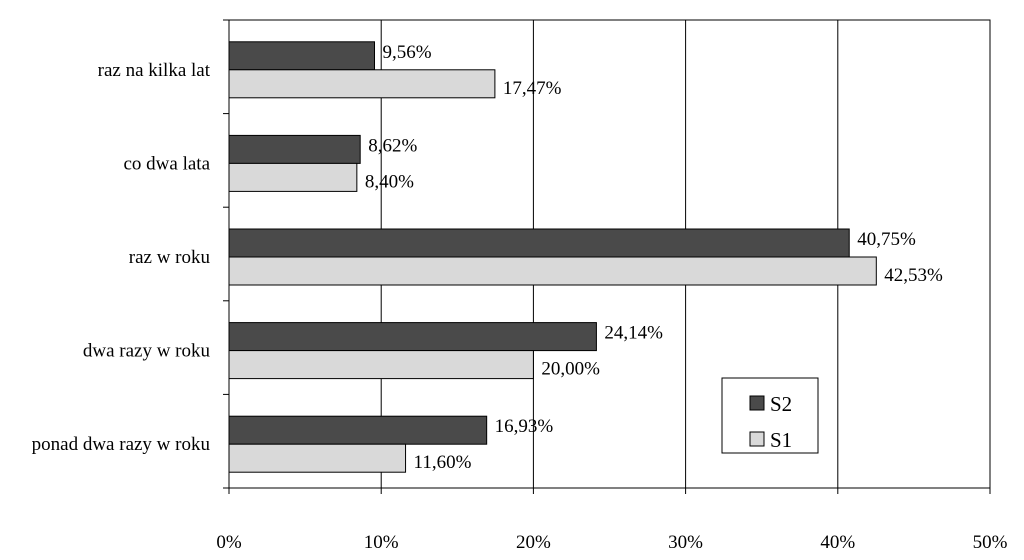 Image resolution: width=1024 pixels, height=560 pixels. What do you see at coordinates (229, 542) in the screenshot?
I see `x-tick-label: 0%` at bounding box center [229, 542].